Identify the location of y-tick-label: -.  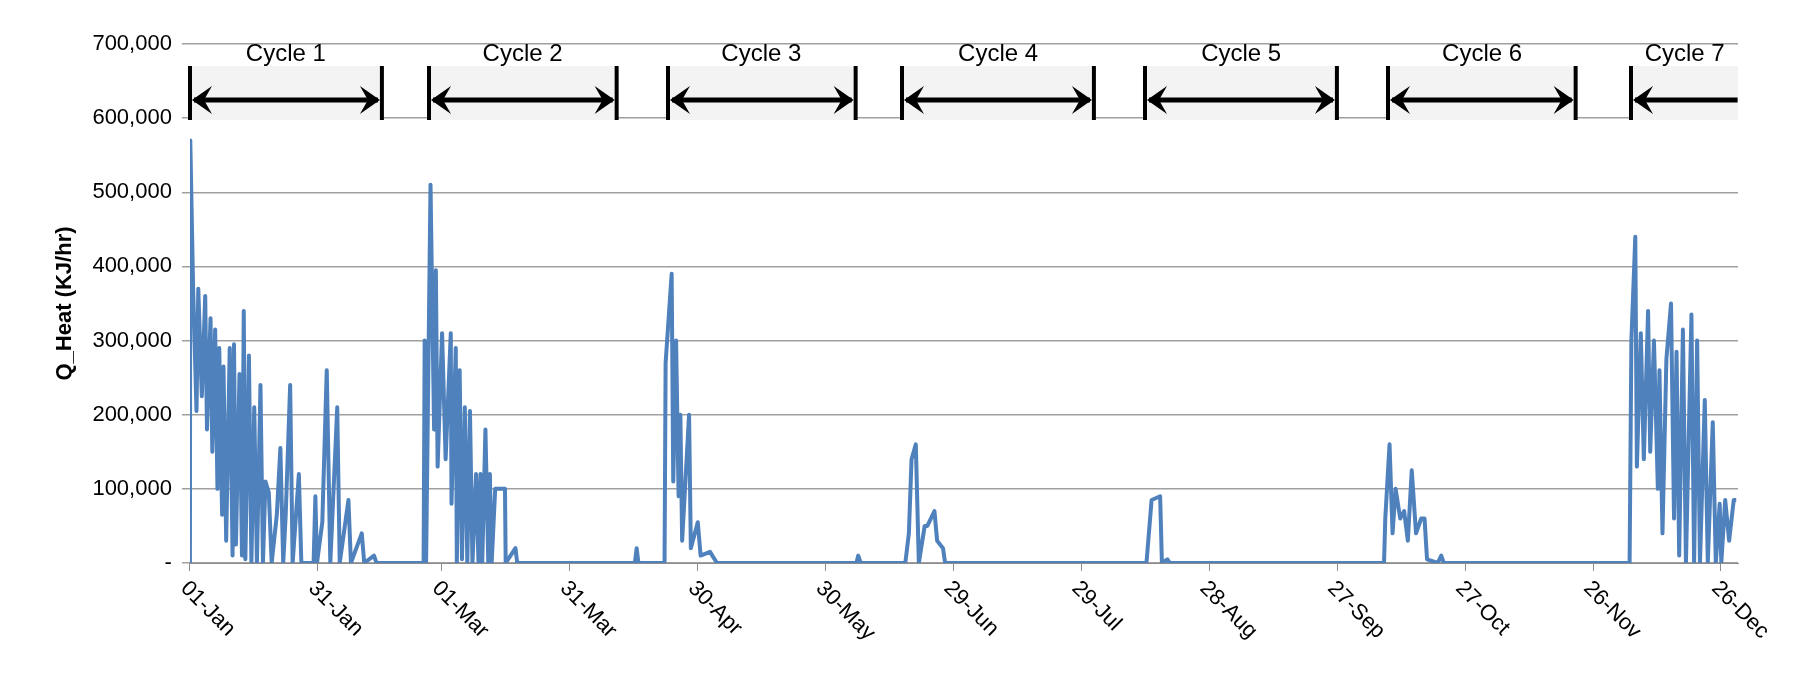
(168, 562).